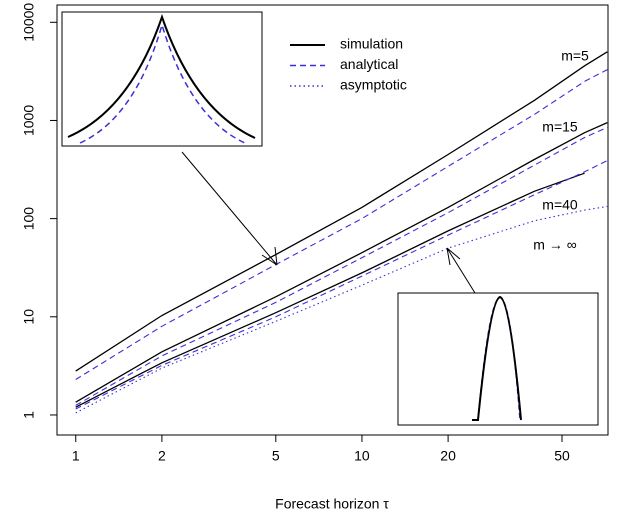 The width and height of the screenshot is (618, 517). I want to click on x-tick-label: 5, so click(276, 456).